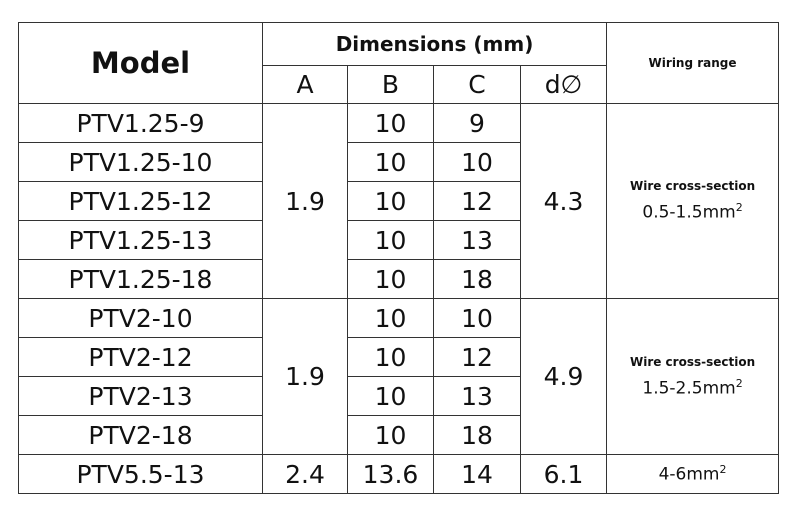  I want to click on table-row: PTV5.5-13 2.4 13.6 14 6.1 4-6mm2, so click(399, 474).